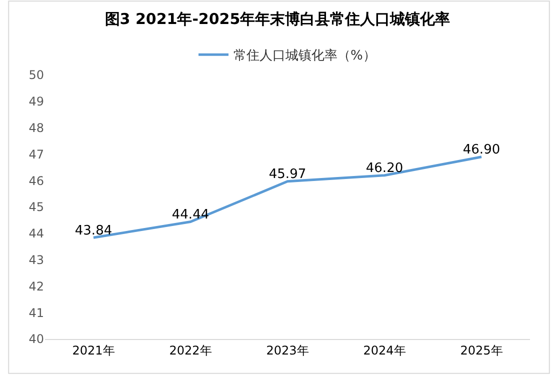 This screenshot has width=555, height=384. What do you see at coordinates (191, 215) in the screenshot?
I see `data-label: 44.44` at bounding box center [191, 215].